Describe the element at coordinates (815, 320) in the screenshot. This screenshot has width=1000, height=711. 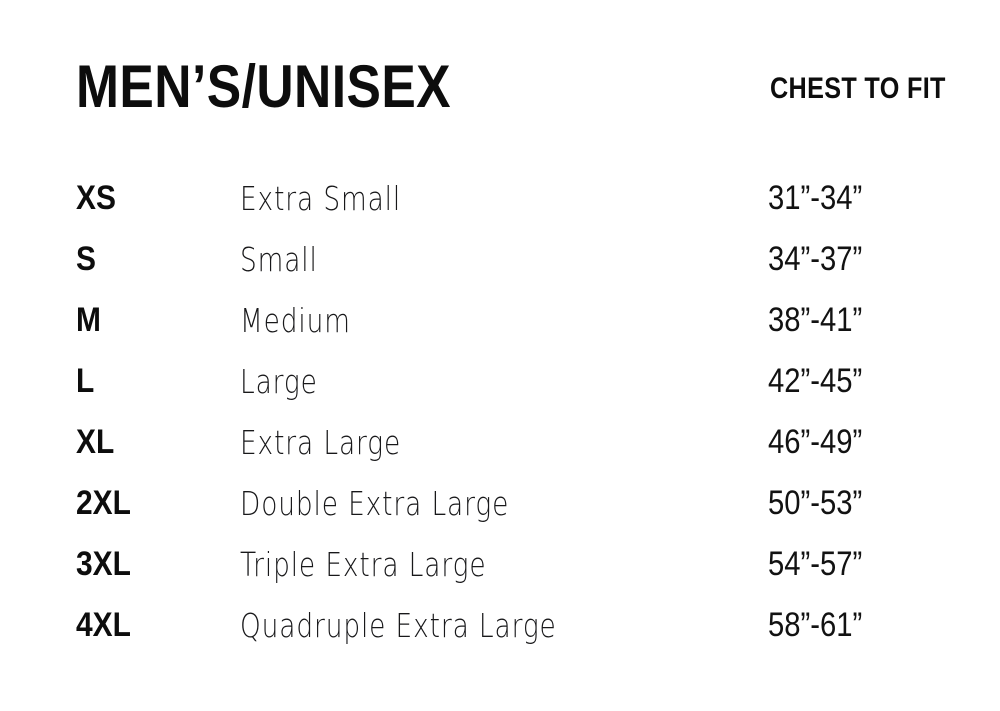
I see `chest-measurement: 38”-41”` at that location.